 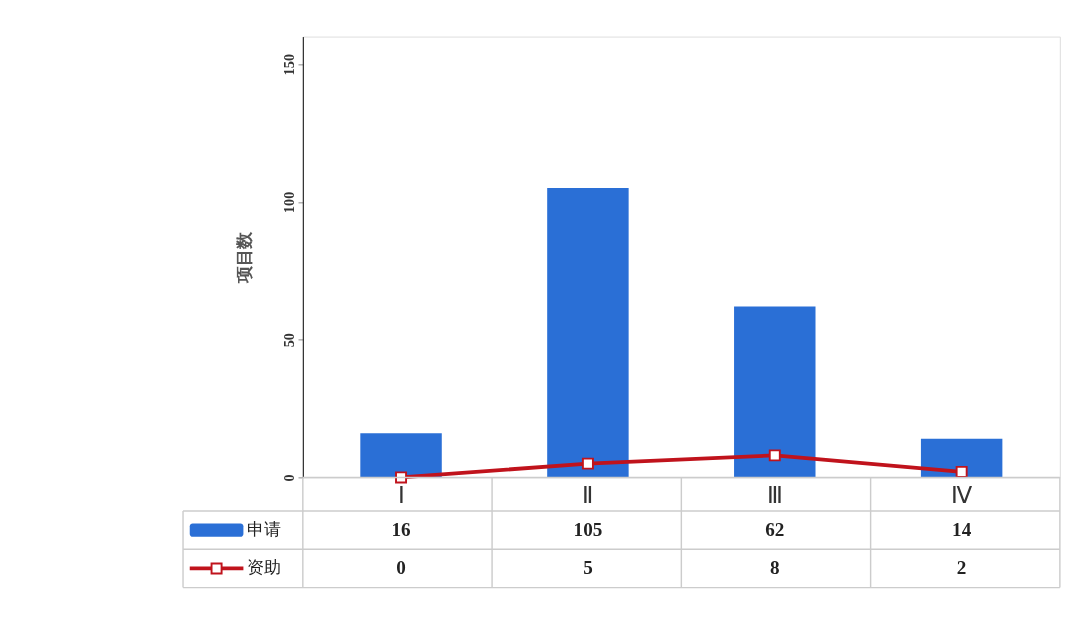 I want to click on y-tick-label: 100, so click(x=288, y=202).